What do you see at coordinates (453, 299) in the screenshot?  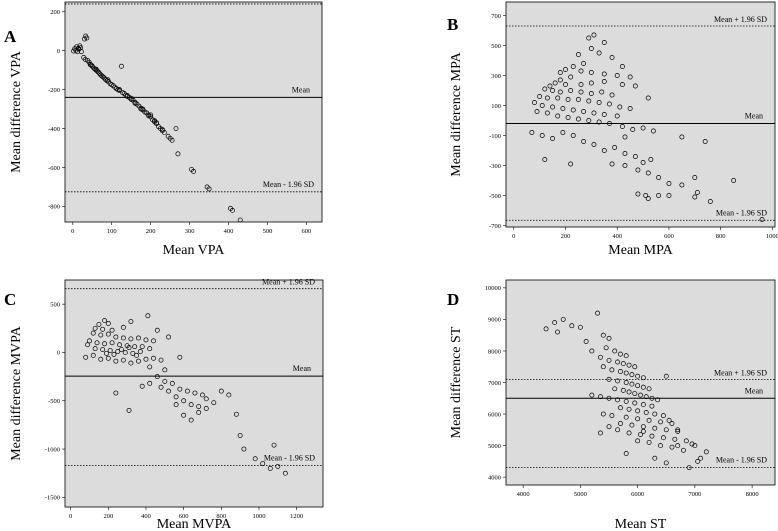 I see `panel-letter: D` at bounding box center [453, 299].